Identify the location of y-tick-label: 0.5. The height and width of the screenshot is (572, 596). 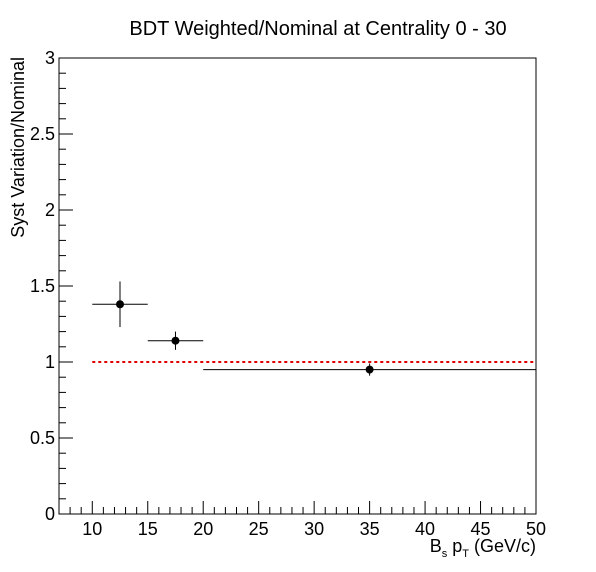
(42, 438).